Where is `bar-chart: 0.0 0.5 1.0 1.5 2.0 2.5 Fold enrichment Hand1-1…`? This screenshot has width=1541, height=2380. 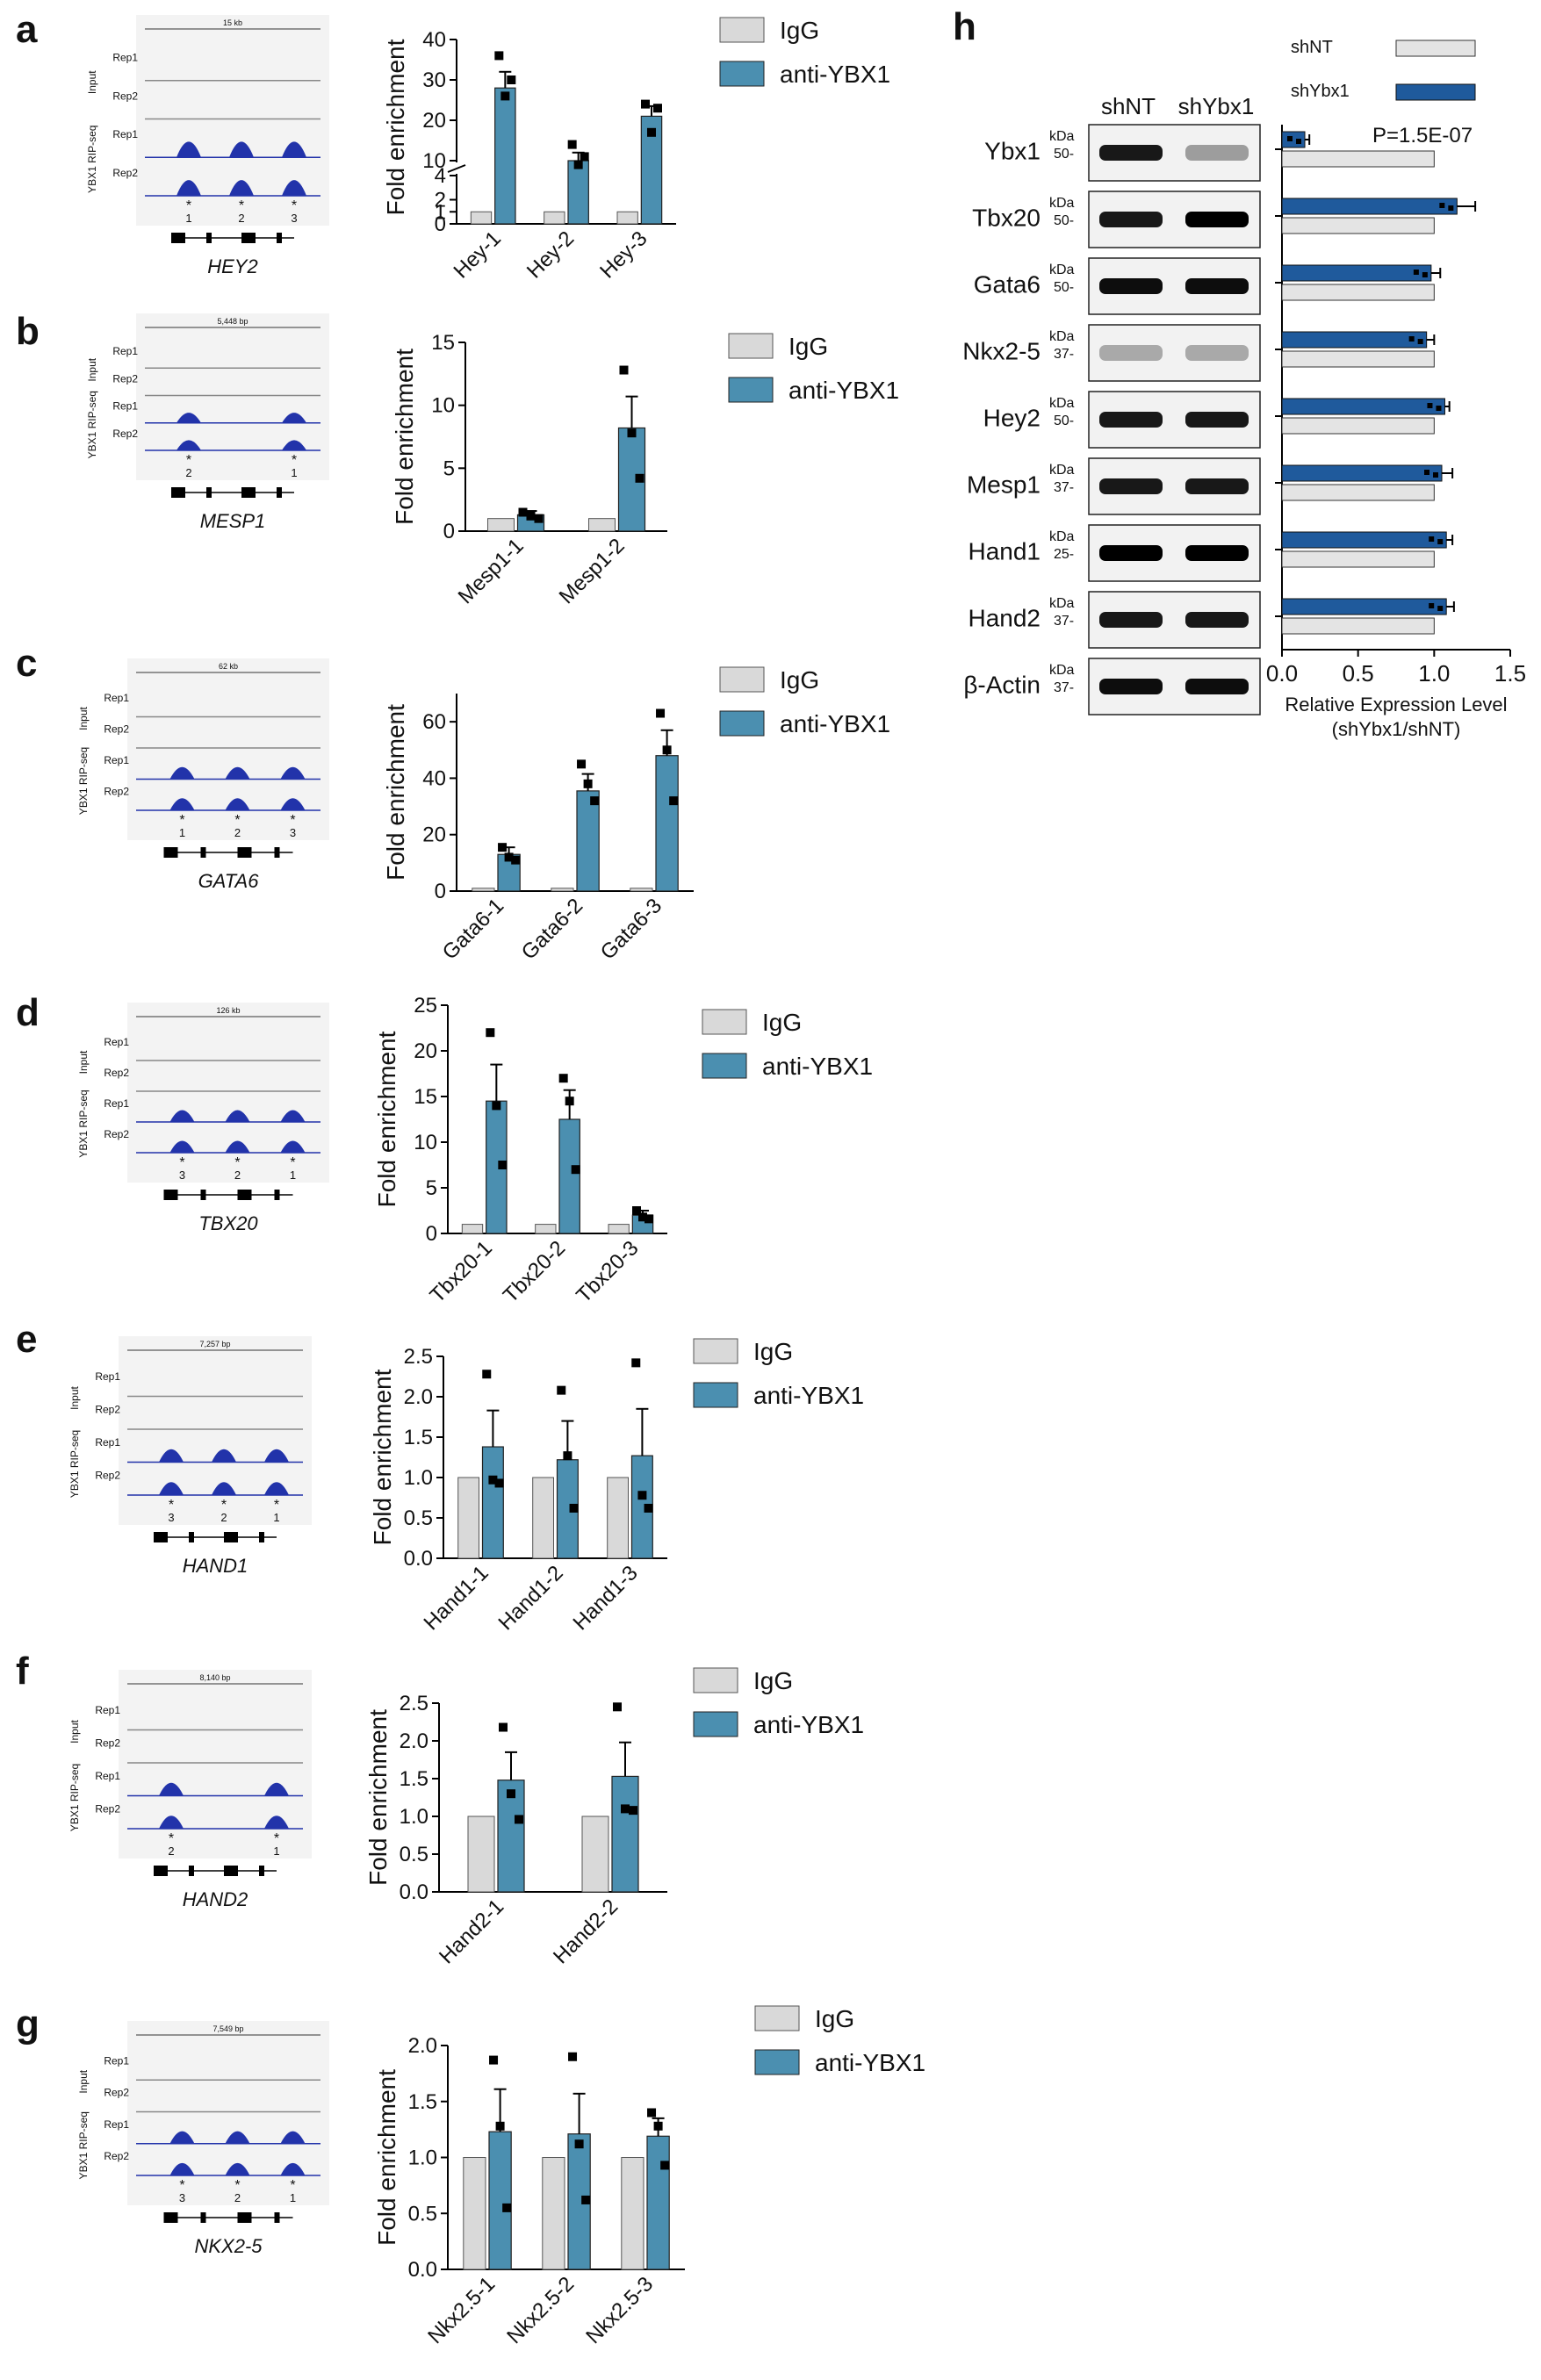
bar-chart: 0.0 0.5 1.0 1.5 2.0 2.5 Fold enrichment Hand1-1… is located at coordinates (518, 1490).